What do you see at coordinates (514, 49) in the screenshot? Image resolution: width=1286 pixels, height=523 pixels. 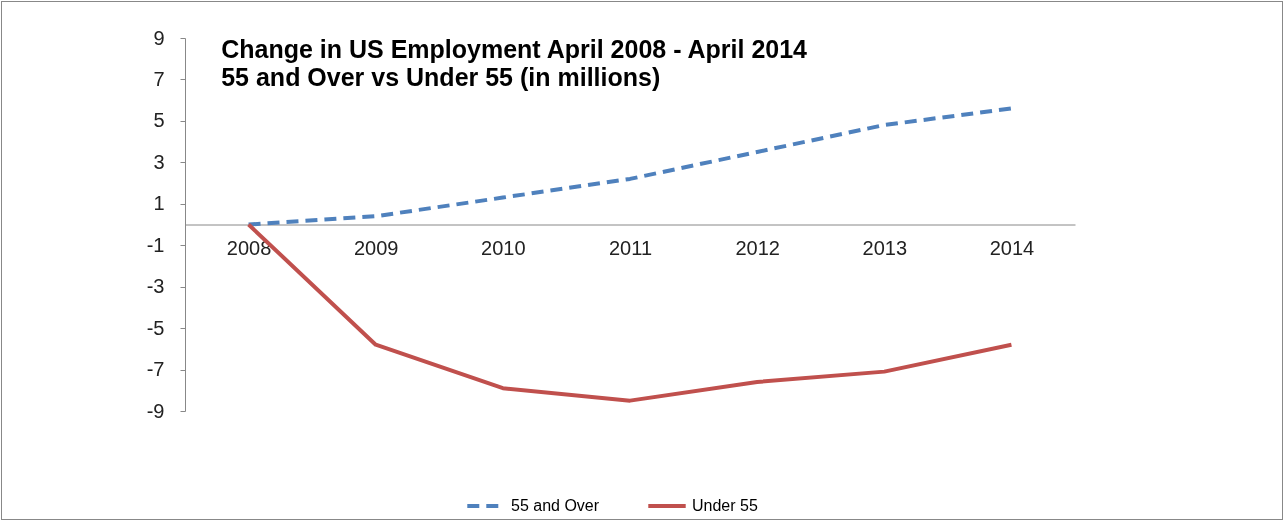 I see `chart-title: Change in US Employment April 2008 - April 2014` at bounding box center [514, 49].